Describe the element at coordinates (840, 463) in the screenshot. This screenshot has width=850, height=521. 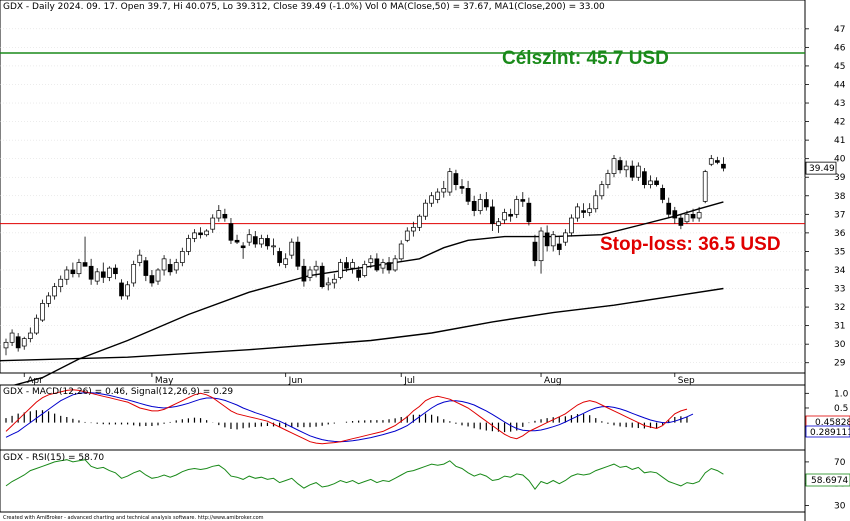
I see `rsi-tick-label: 70` at that location.